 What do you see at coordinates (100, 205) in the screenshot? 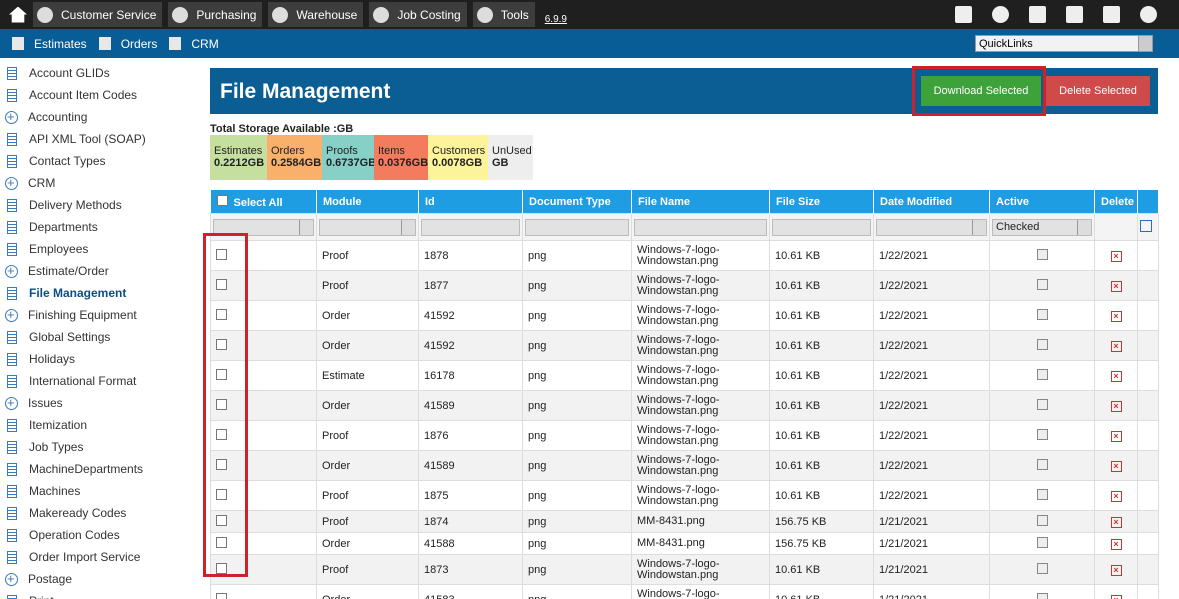
I see `sidebar-item: Delivery Methods` at bounding box center [100, 205].